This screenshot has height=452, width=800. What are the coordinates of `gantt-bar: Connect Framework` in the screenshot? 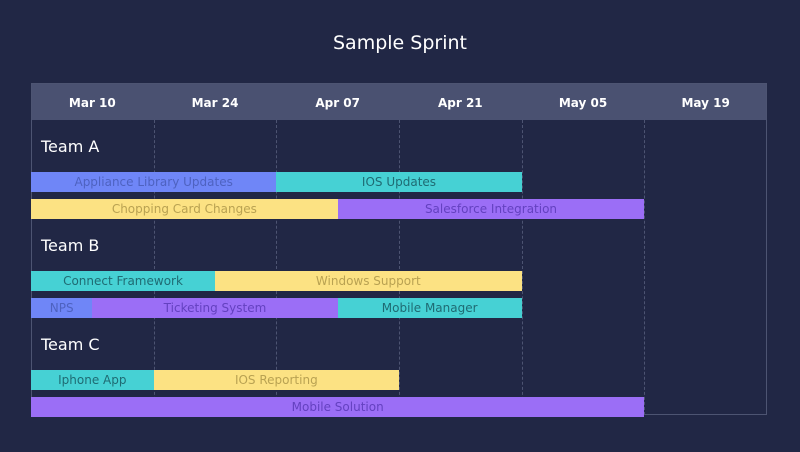 It's located at (123, 281).